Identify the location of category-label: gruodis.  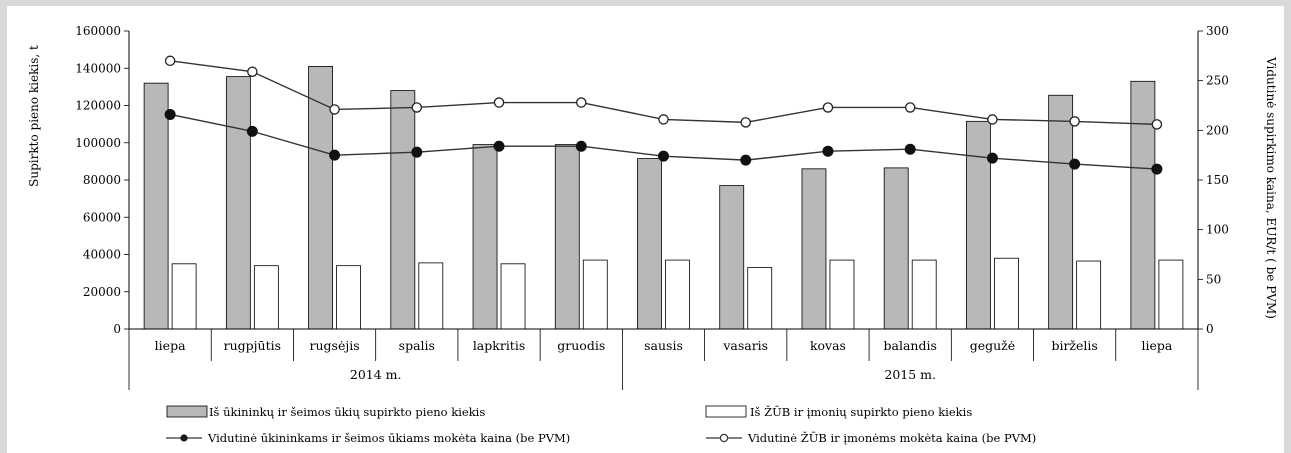
(581, 345).